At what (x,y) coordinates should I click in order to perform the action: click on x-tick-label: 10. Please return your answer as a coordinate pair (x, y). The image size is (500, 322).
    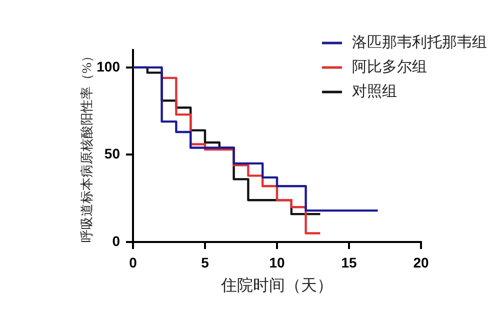
    Looking at the image, I should click on (277, 262).